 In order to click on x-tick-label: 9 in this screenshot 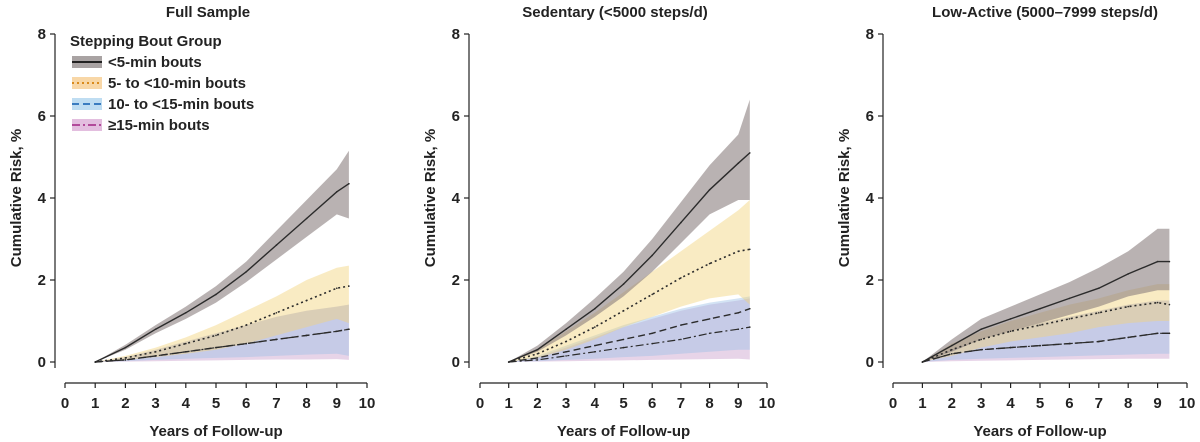, I will do `click(337, 403)`.